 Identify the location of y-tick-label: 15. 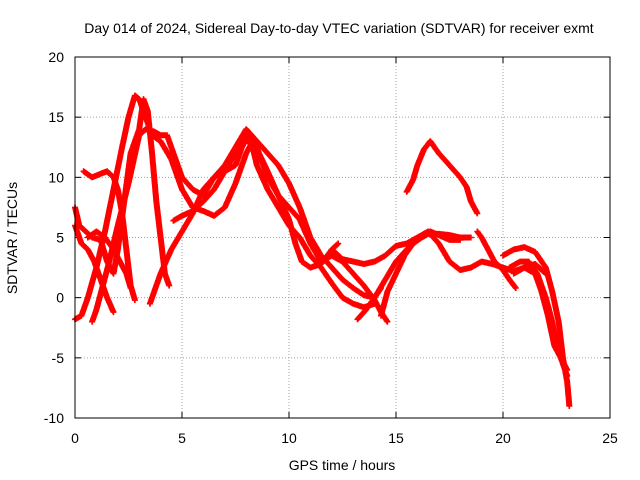
(56, 117).